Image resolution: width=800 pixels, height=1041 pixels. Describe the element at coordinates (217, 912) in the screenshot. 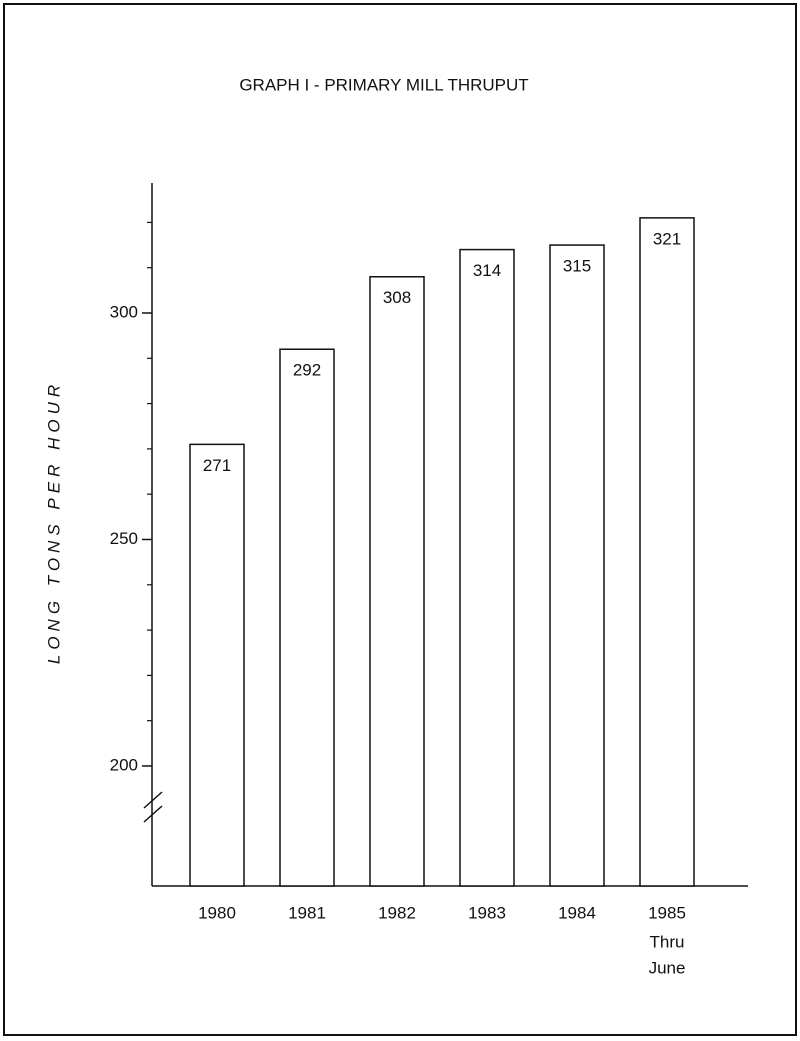

I see `x-tick-label: 1980` at that location.